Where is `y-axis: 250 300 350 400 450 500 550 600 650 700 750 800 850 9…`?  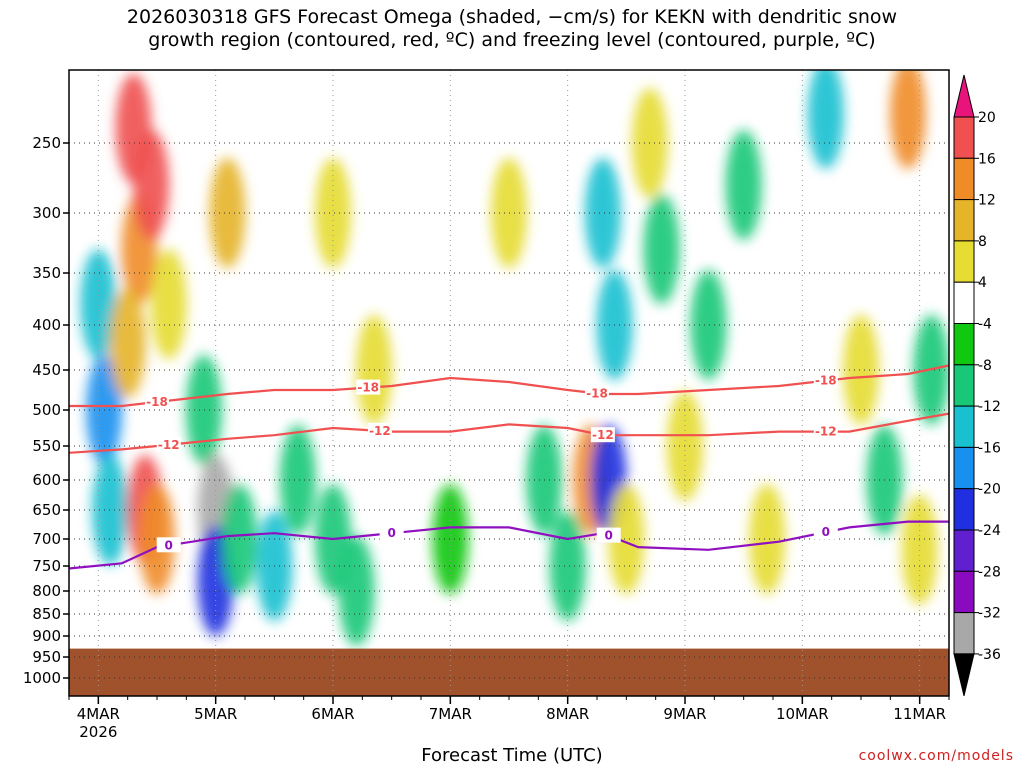 y-axis: 250 300 350 400 450 500 550 600 650 700 750 800 850 9… is located at coordinates (46, 410).